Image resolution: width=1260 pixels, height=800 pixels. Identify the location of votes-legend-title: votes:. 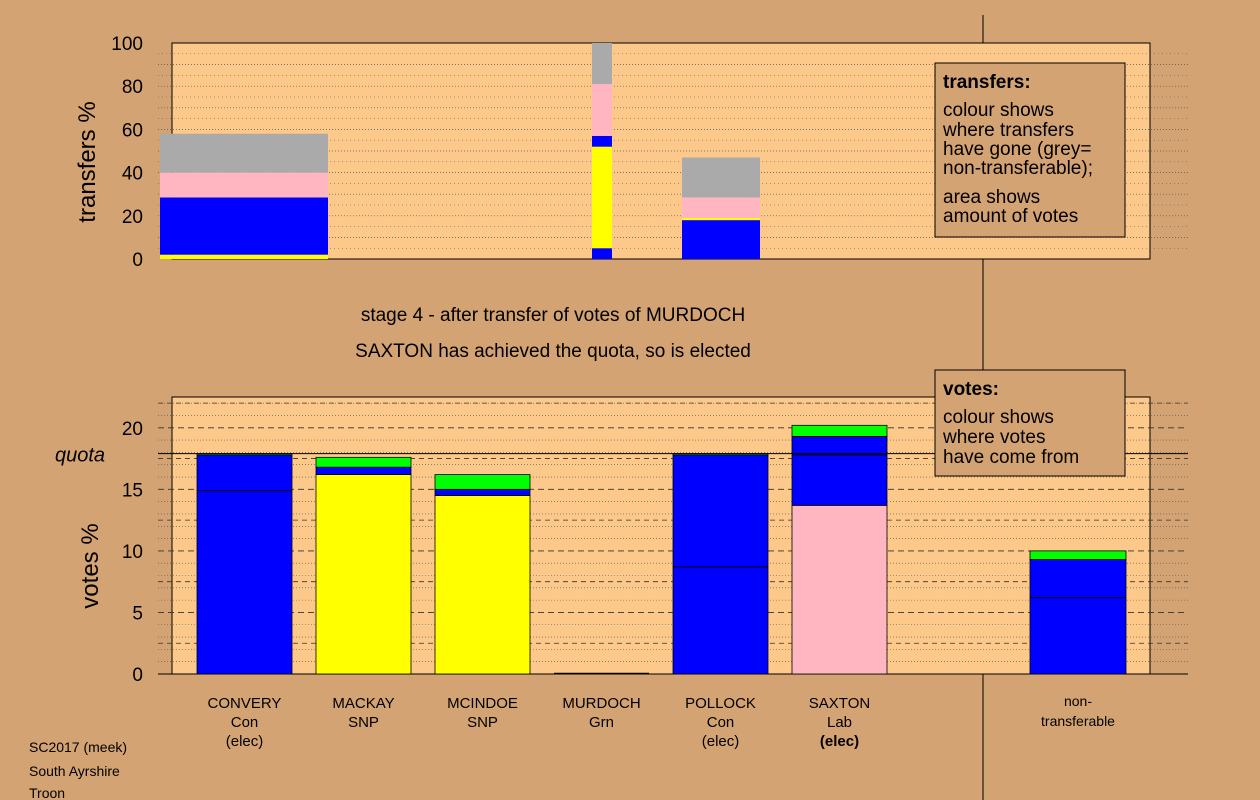
(971, 389).